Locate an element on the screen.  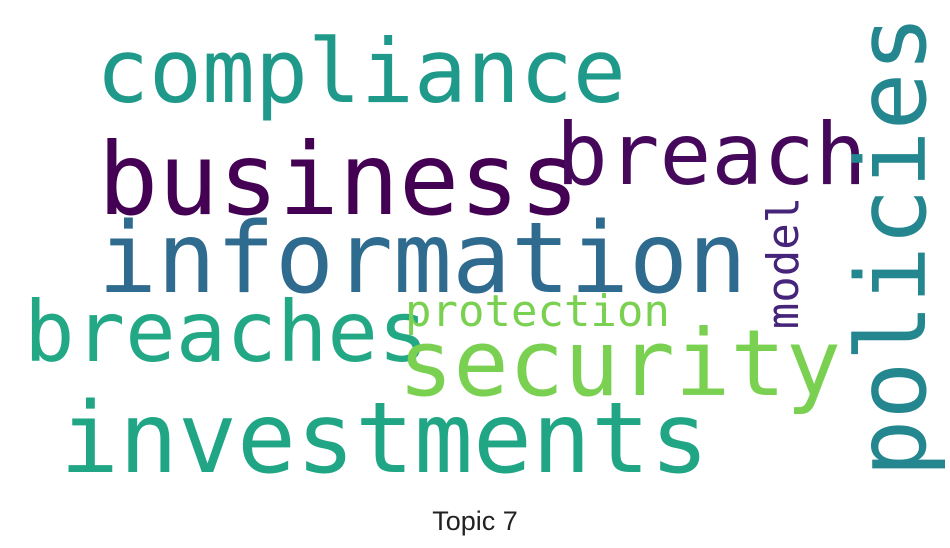
word-business: business is located at coordinates (339, 179).